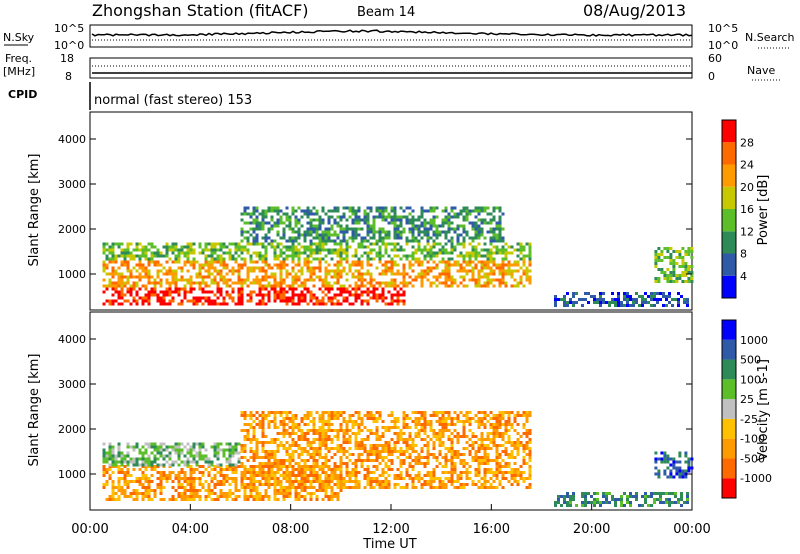  Describe the element at coordinates (754, 340) in the screenshot. I see `colorbar-tick-label: 1000` at that location.